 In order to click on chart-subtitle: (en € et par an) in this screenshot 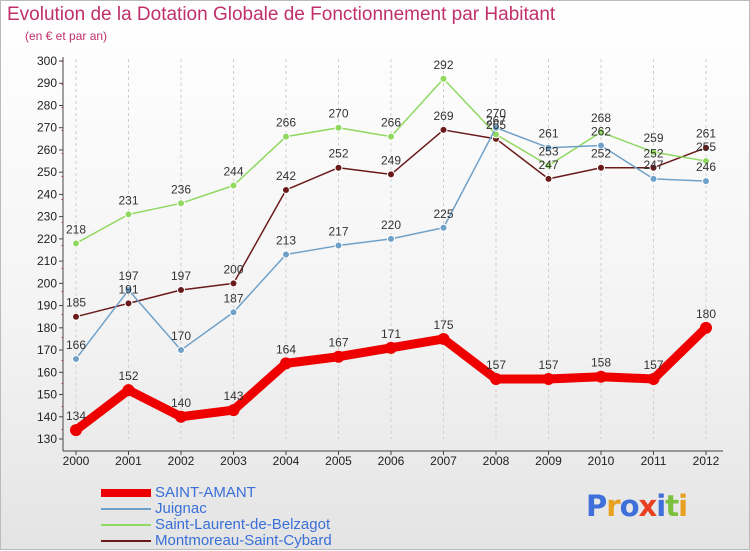, I will do `click(66, 36)`.